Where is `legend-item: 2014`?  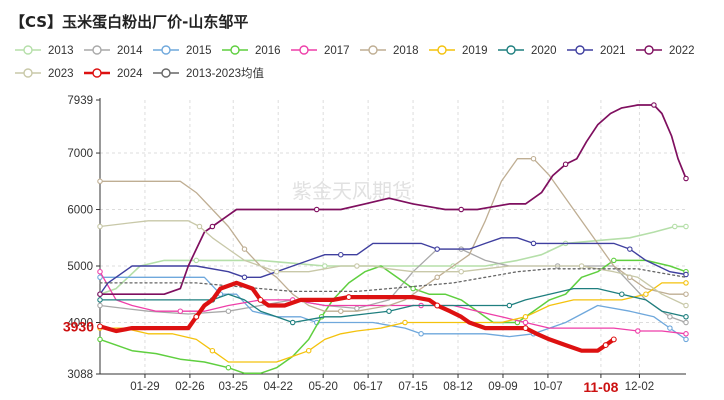
legend-item: 2014 is located at coordinates (113, 51).